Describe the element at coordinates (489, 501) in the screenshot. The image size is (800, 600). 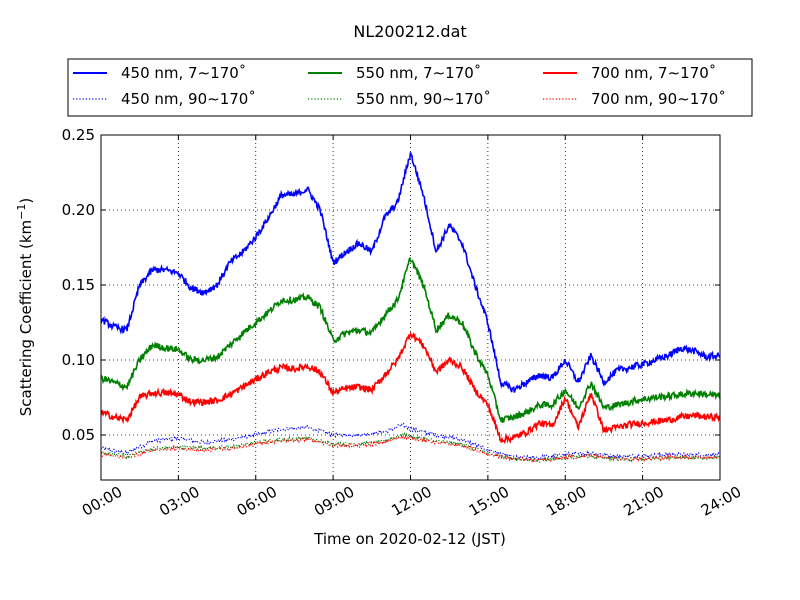
I see `x-tick-label: 15:00` at that location.